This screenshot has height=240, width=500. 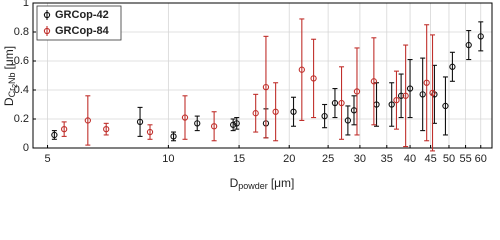 I want to click on x-axis-label: Dpowder [μm], so click(x=262, y=183).